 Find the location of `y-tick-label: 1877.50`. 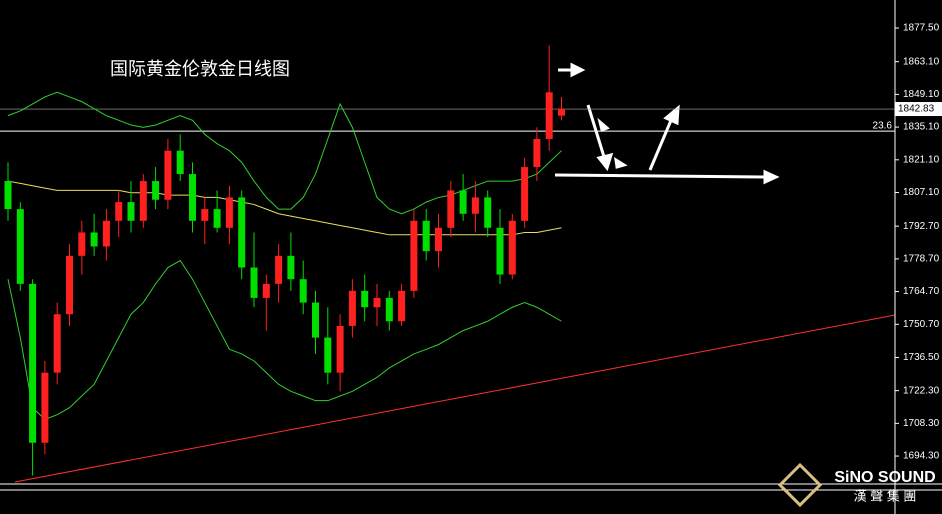

y-tick-label: 1877.50 is located at coordinates (921, 28).